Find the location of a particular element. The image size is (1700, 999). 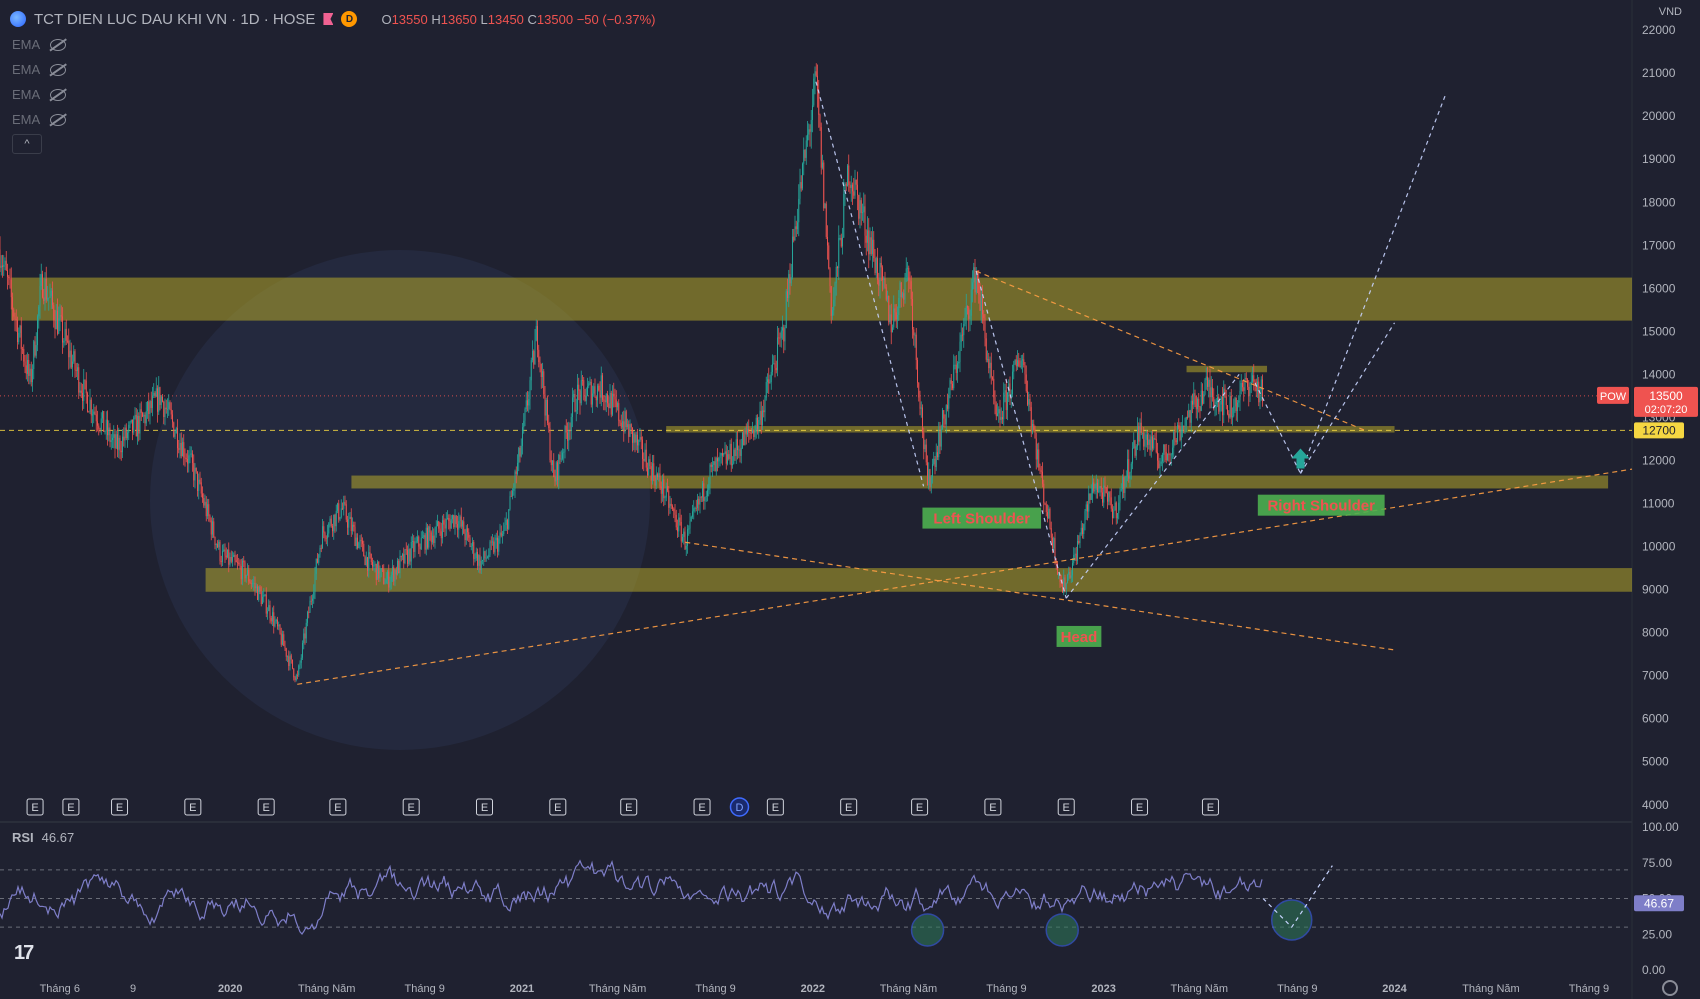

indicator-ema-3: EMA is located at coordinates (39, 94).